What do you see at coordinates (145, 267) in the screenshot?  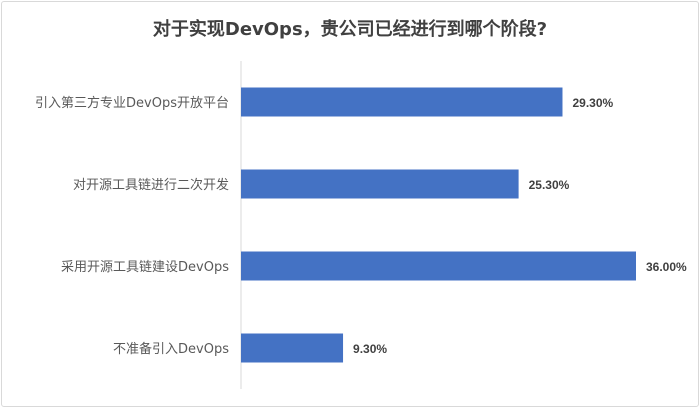 I see `category-label: 采用开源工具链建设DevOps` at bounding box center [145, 267].